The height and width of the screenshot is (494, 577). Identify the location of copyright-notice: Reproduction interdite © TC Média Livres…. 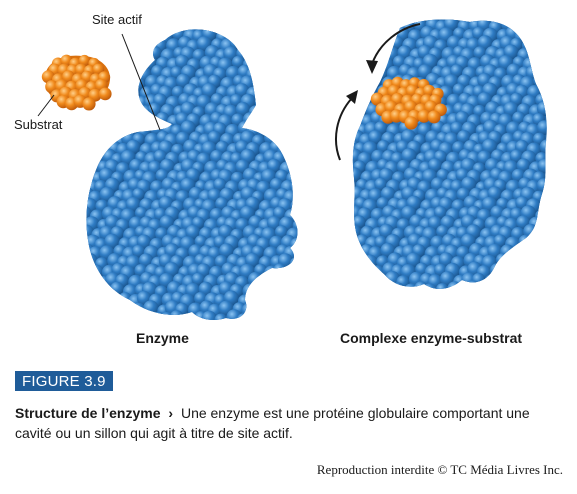
(439, 469).